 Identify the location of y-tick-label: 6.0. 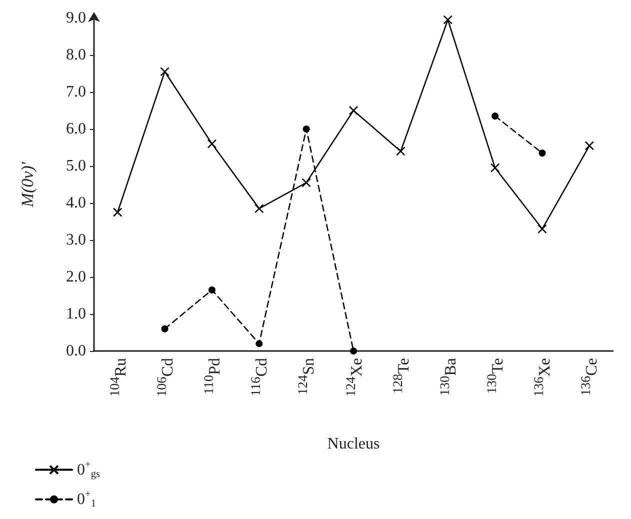
(76, 129).